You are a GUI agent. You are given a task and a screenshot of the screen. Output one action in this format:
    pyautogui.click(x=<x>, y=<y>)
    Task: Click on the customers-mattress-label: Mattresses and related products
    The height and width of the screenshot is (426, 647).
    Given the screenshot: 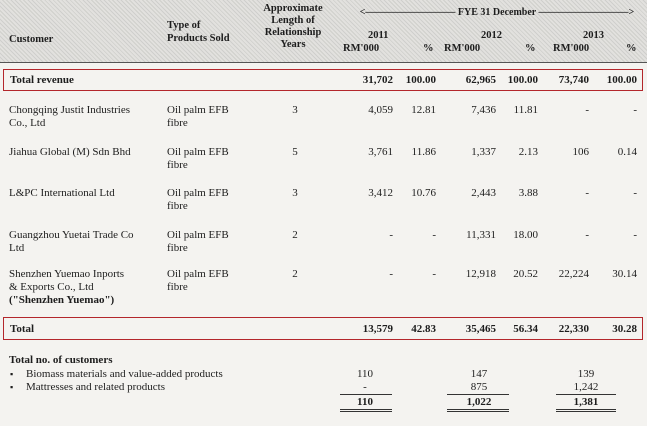 What is the action you would take?
    pyautogui.click(x=95, y=387)
    